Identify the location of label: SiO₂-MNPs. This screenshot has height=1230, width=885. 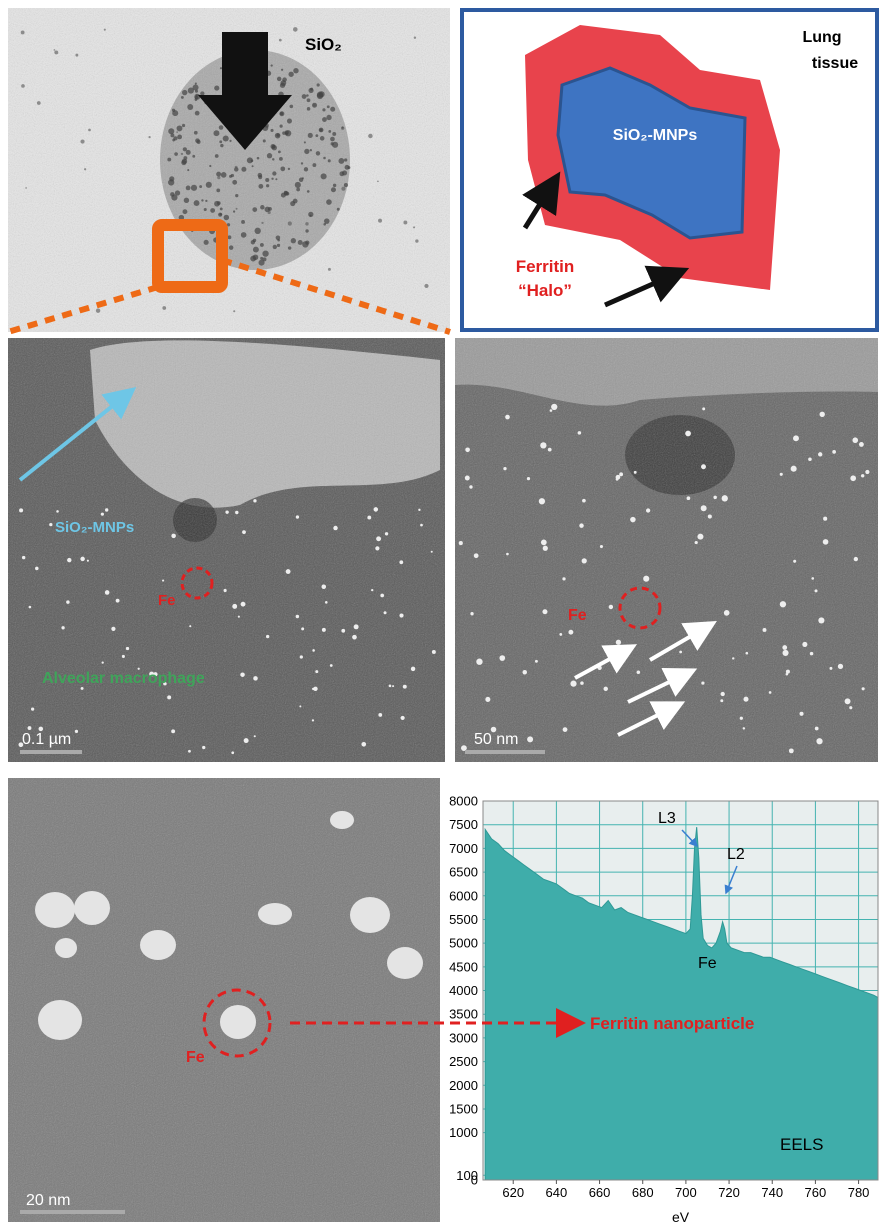
(94, 527).